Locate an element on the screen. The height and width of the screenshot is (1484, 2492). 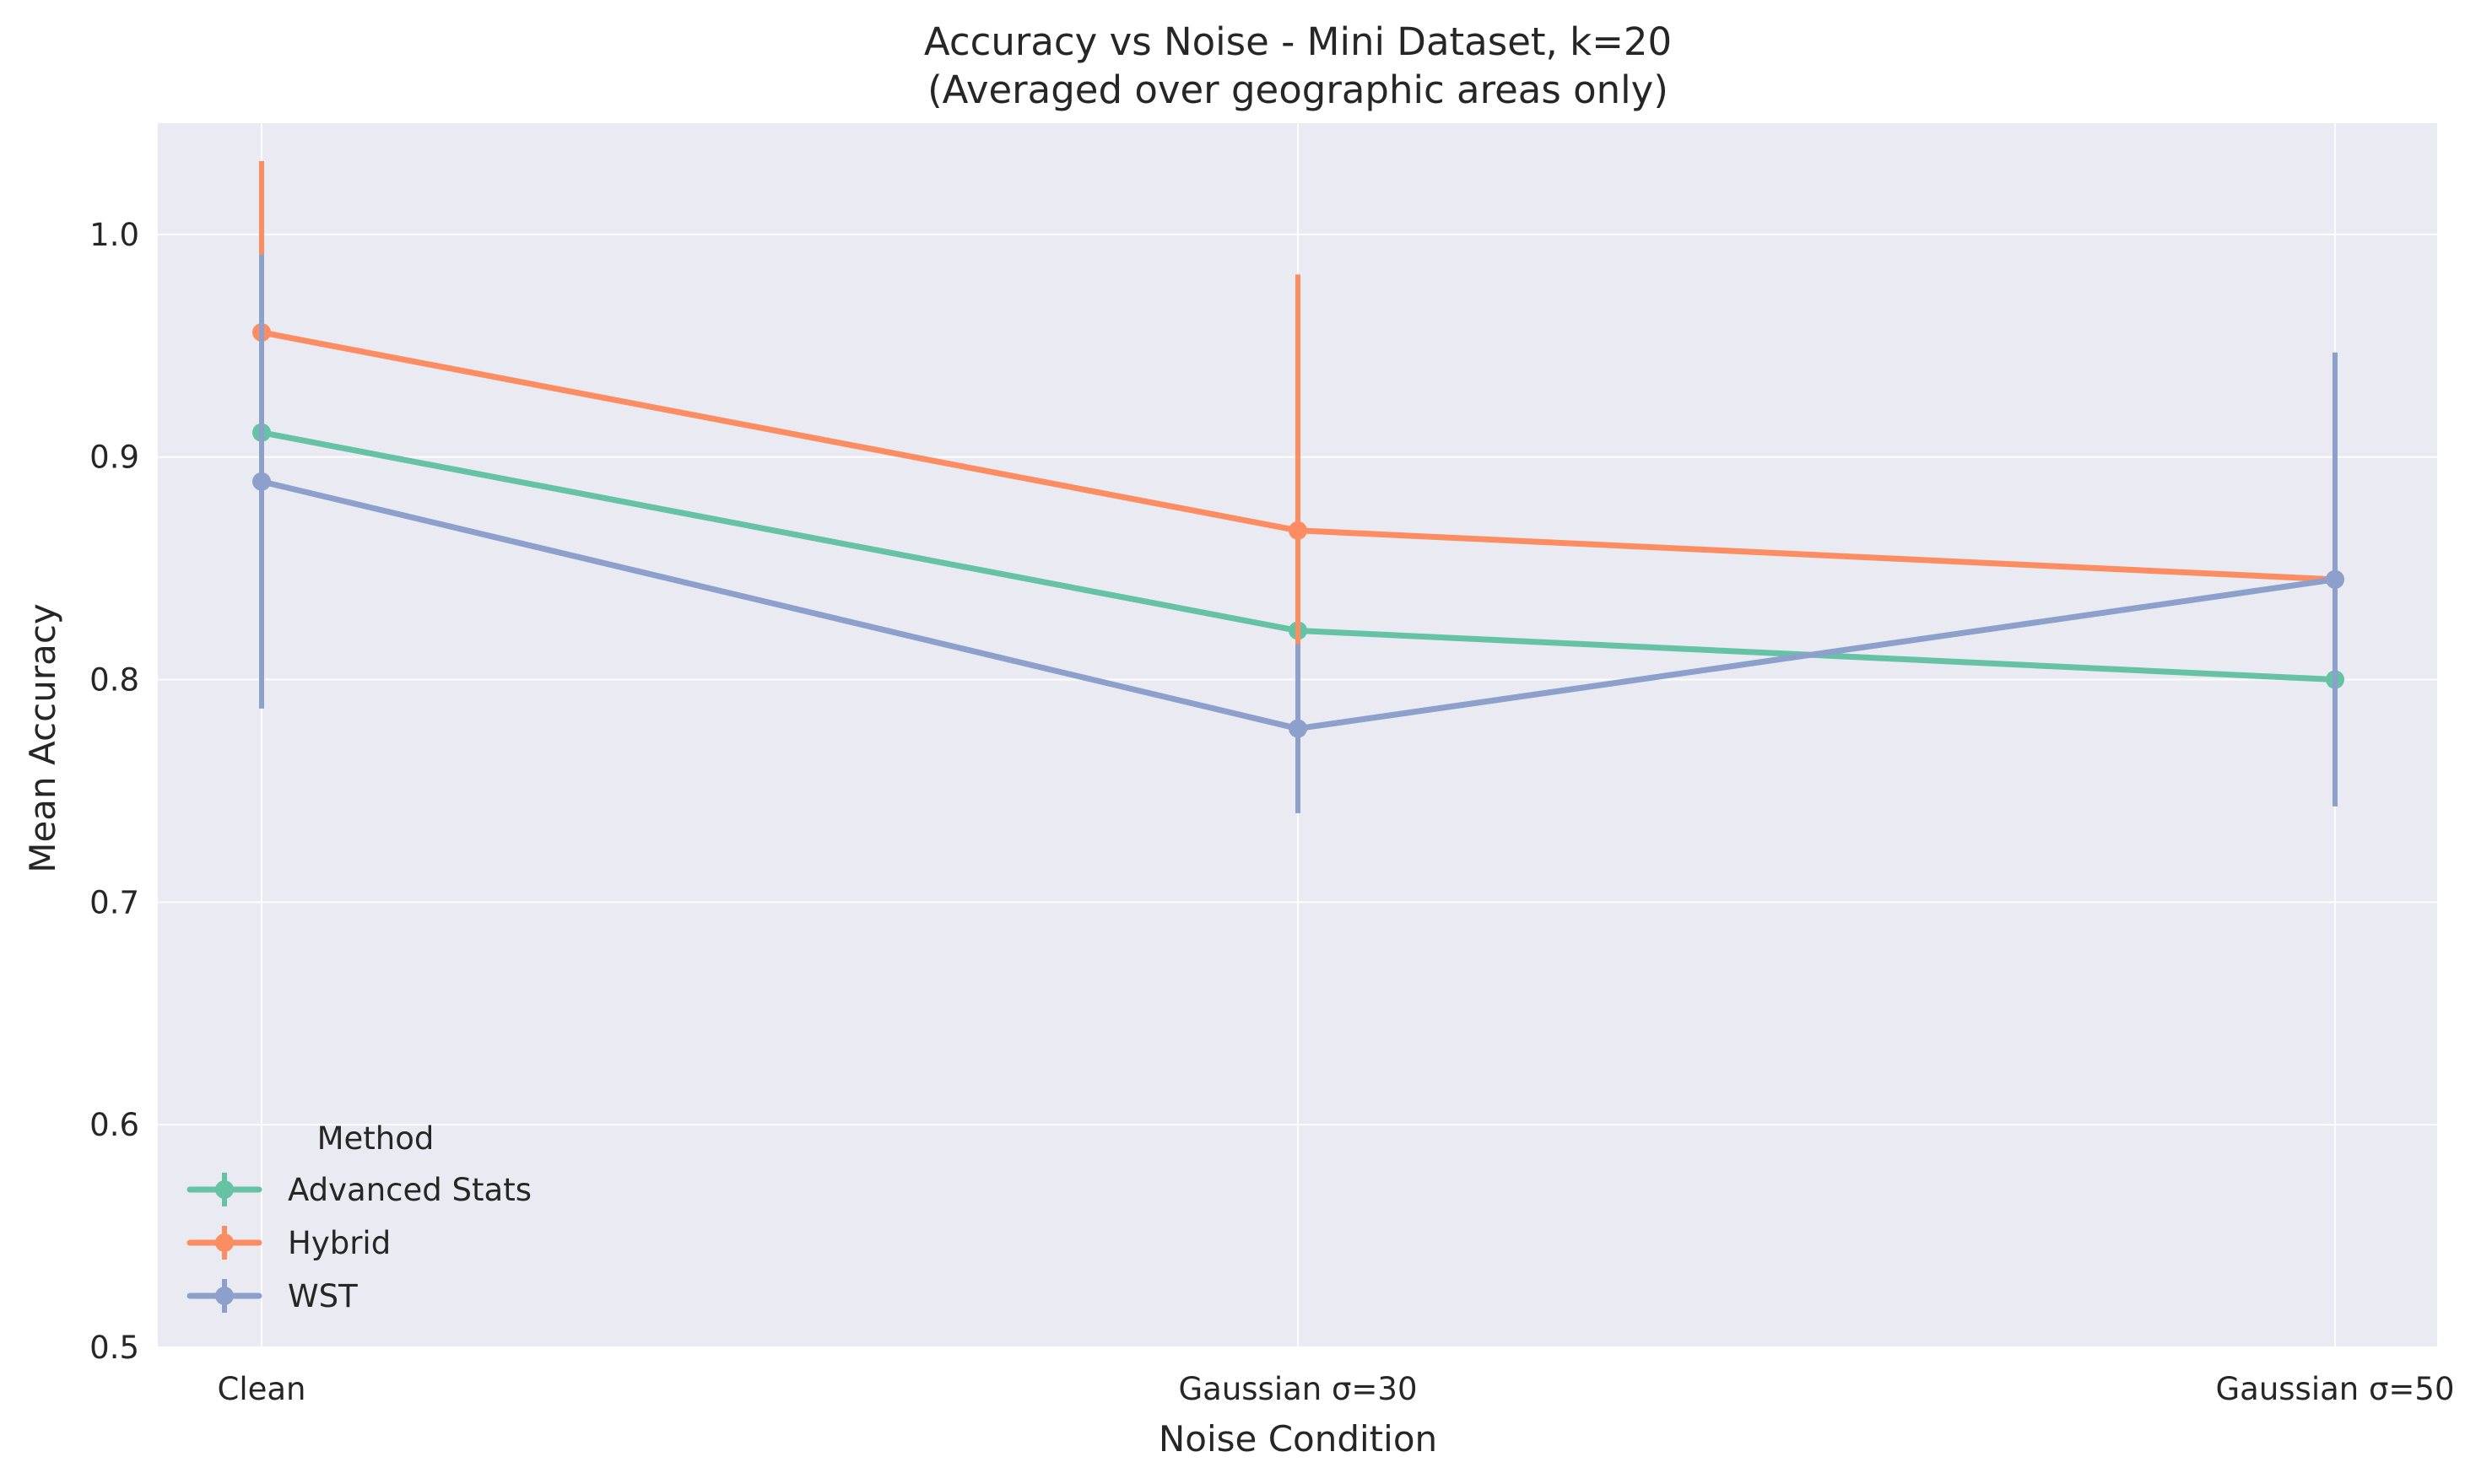
legend: Method Advanced Stats Hybrid WST is located at coordinates (359, 1217).